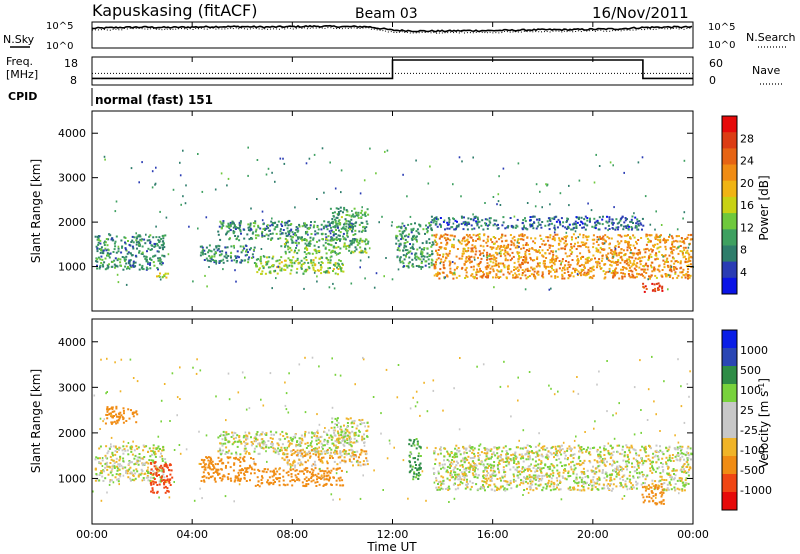 Image resolution: width=800 pixels, height=554 pixels. What do you see at coordinates (766, 70) in the screenshot?
I see `nave-label: Nave` at bounding box center [766, 70].